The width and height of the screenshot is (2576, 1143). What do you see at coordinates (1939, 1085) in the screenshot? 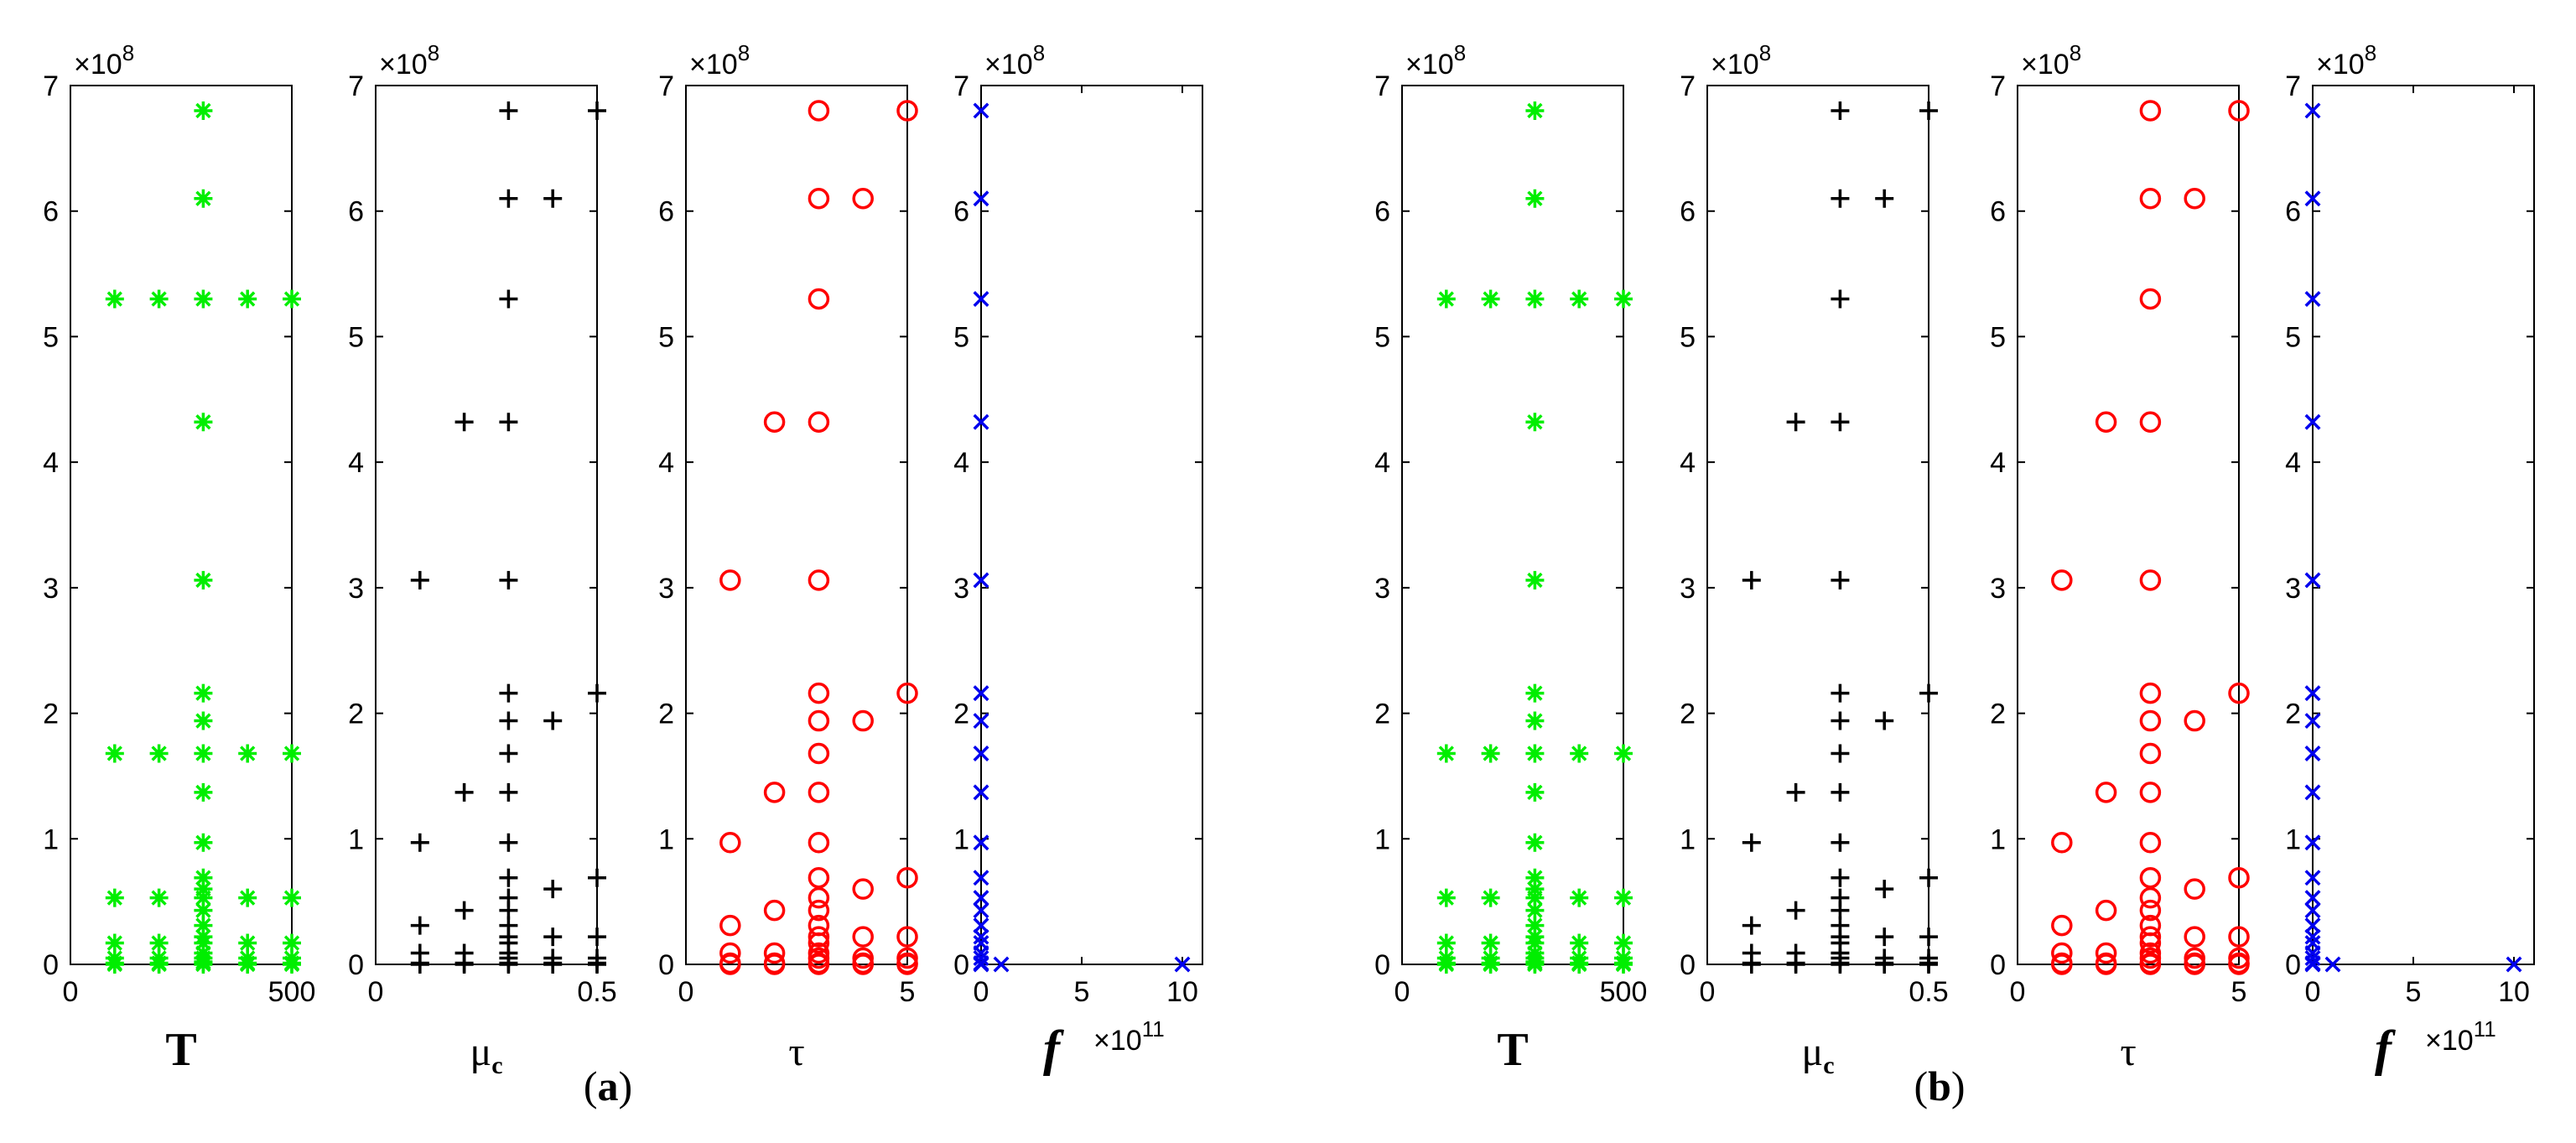
I see `panel-label-b: (b)` at bounding box center [1939, 1085].